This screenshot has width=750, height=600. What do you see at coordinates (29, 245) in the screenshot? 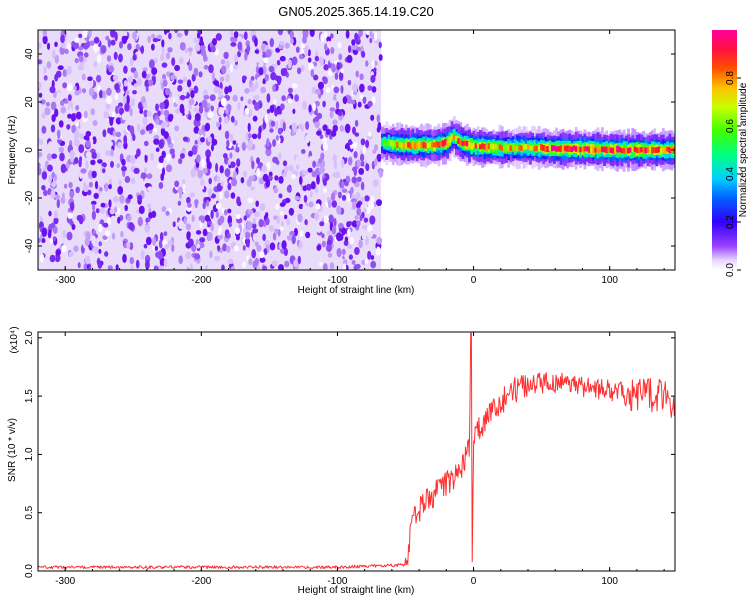
I see `y-tick-label: -40` at bounding box center [29, 245].